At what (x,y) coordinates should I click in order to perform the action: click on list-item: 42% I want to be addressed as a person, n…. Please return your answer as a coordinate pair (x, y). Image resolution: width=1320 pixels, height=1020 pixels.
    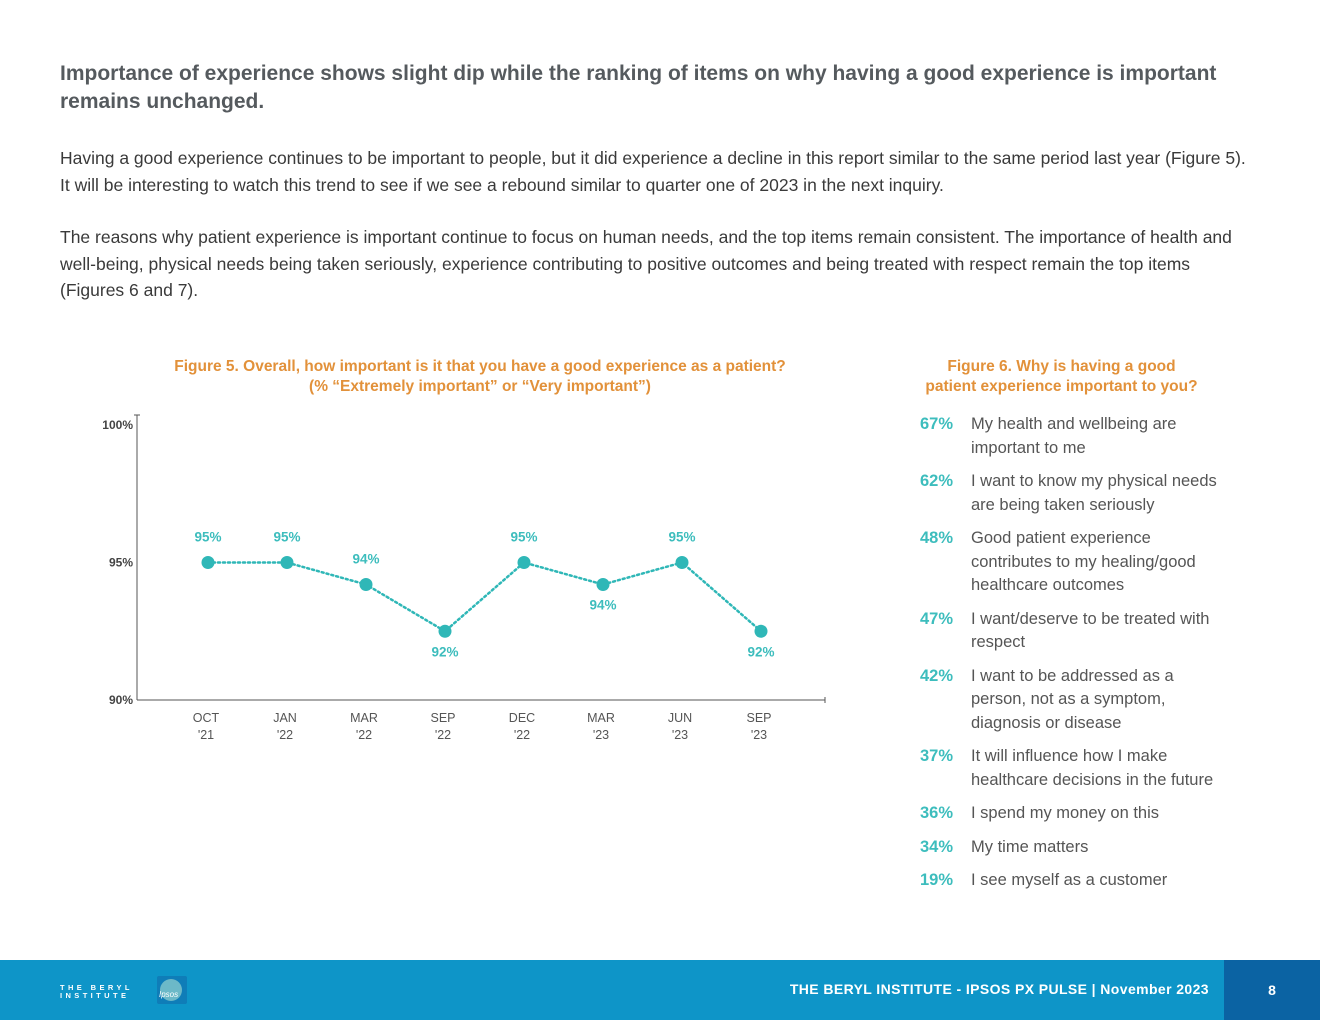
    Looking at the image, I should click on (1080, 700).